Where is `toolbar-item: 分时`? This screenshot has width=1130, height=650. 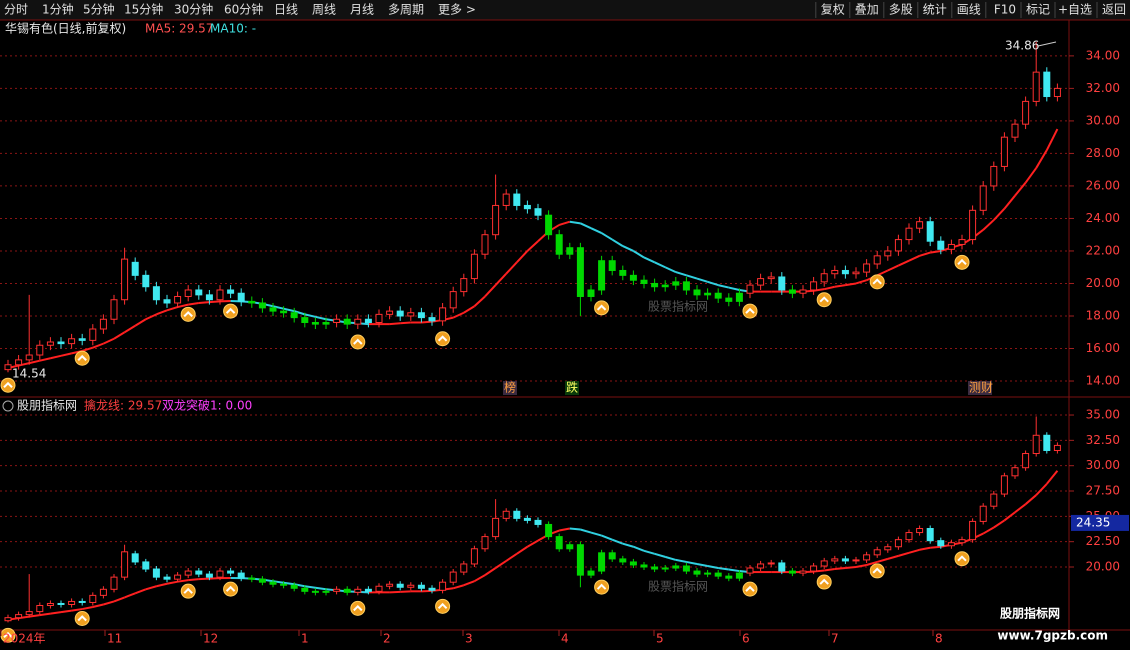
toolbar-item: 分时 is located at coordinates (16, 10).